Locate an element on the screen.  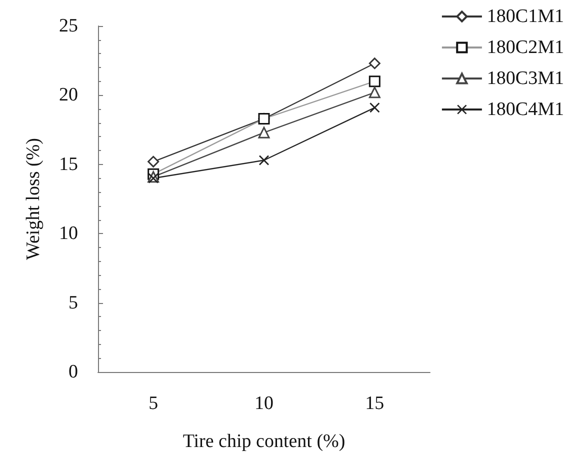
x-tick-label: 15 is located at coordinates (374, 403).